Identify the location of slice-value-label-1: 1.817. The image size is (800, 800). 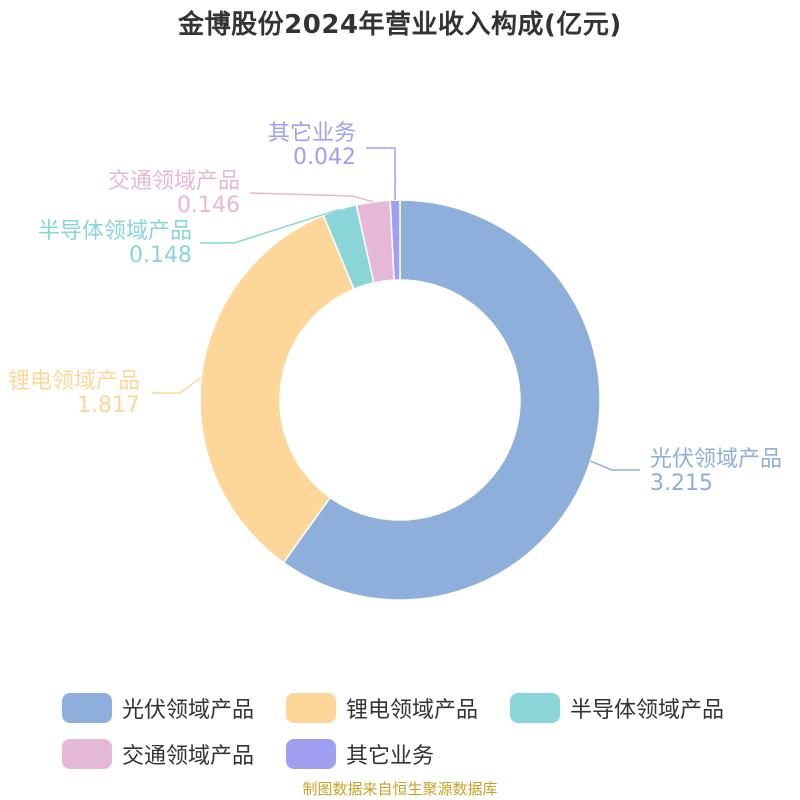
(108, 405).